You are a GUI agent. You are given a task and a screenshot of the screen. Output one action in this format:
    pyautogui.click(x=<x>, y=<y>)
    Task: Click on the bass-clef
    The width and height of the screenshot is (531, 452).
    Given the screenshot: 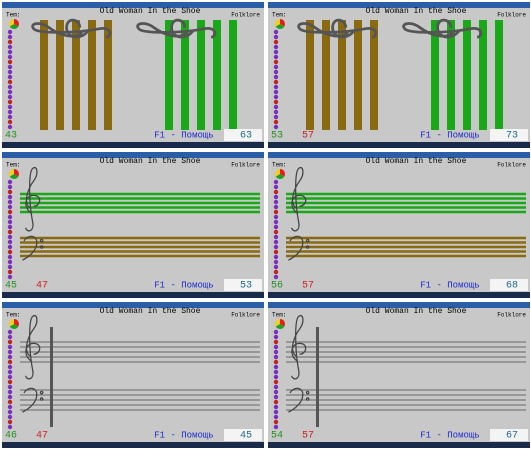 What is the action you would take?
    pyautogui.click(x=33, y=400)
    